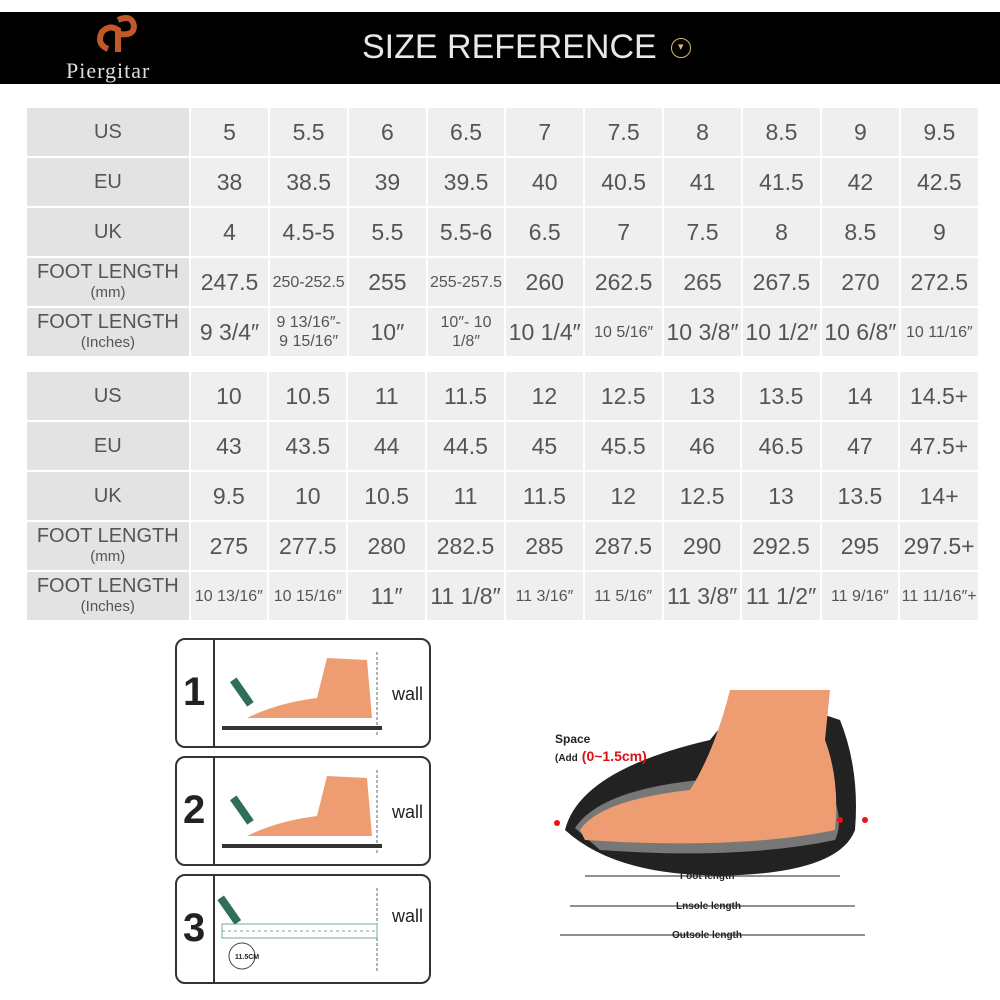 This screenshot has width=1000, height=1000. Describe the element at coordinates (860, 182) in the screenshot. I see `size-cell: 42` at that location.